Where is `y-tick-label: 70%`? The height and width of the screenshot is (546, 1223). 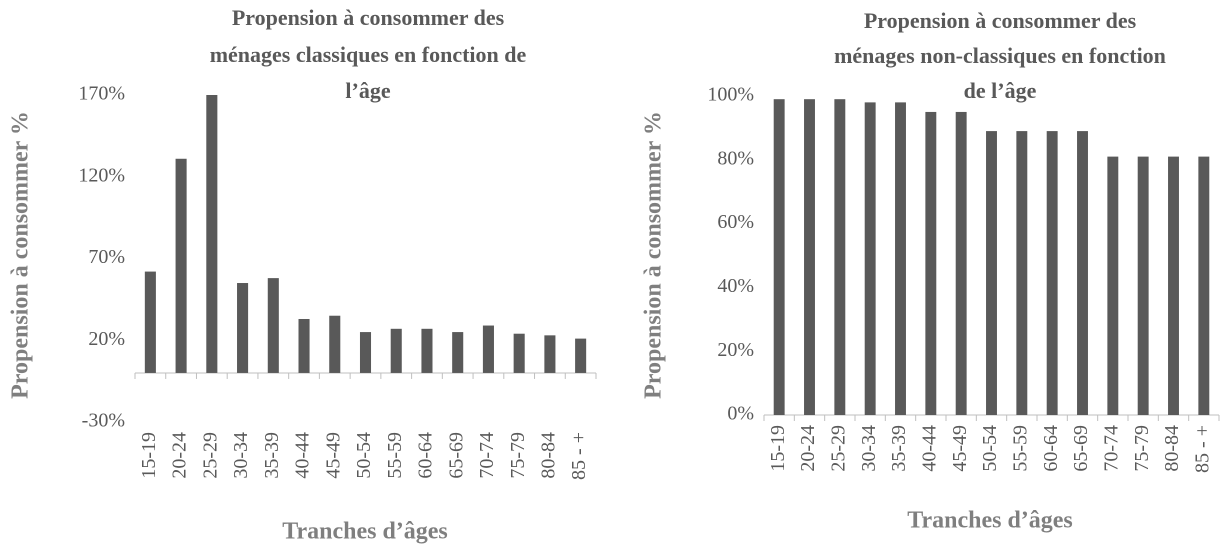
y-tick-label: 70% is located at coordinates (106, 257).